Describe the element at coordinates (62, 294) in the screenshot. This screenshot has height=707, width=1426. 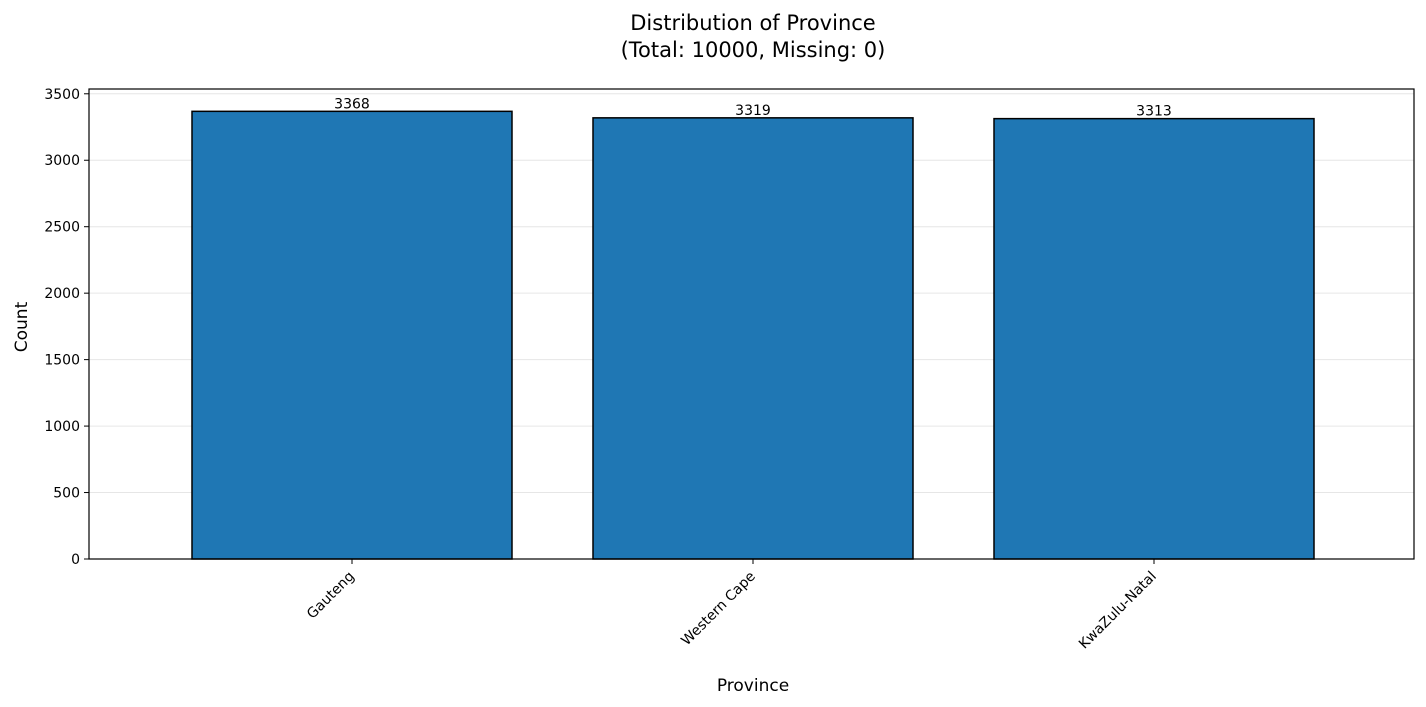
I see `y-tick-label: 2000` at that location.